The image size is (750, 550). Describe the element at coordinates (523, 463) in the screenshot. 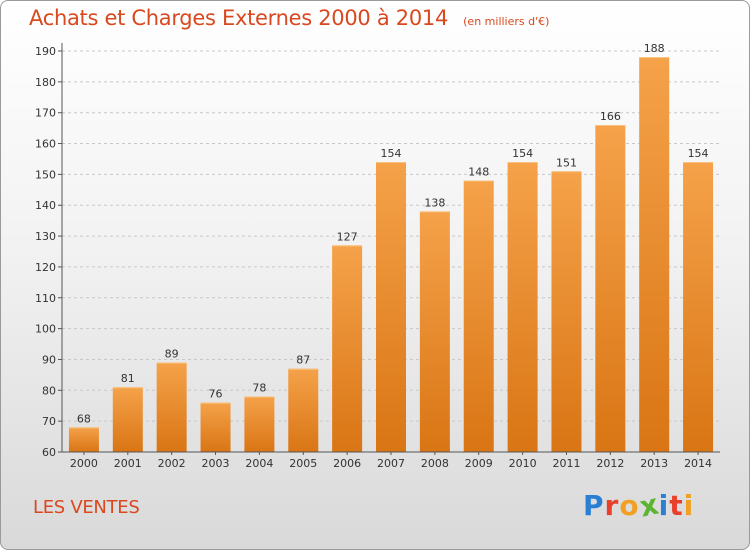

I see `x-tick-label: 2010` at that location.